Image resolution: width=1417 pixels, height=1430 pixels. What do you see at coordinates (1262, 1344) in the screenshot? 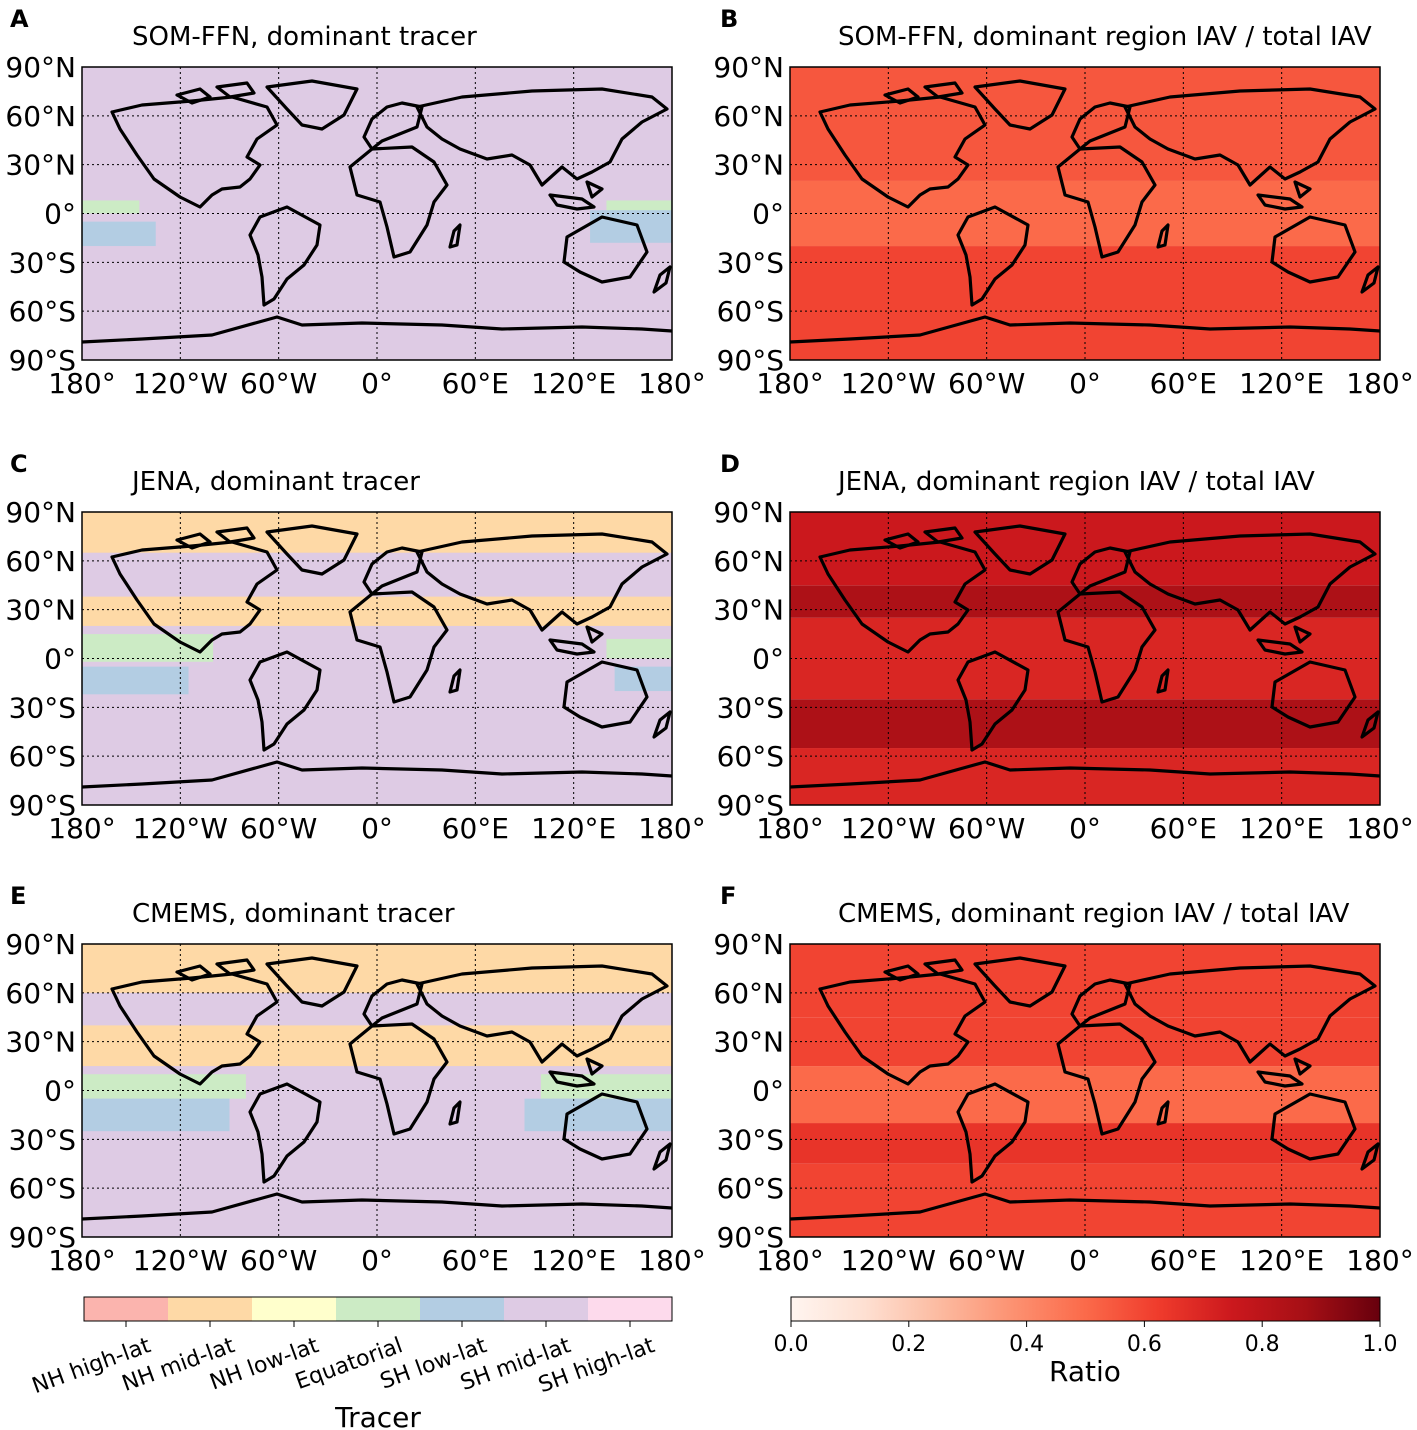
I see `ratio-tick-label: 0.8` at bounding box center [1262, 1344].